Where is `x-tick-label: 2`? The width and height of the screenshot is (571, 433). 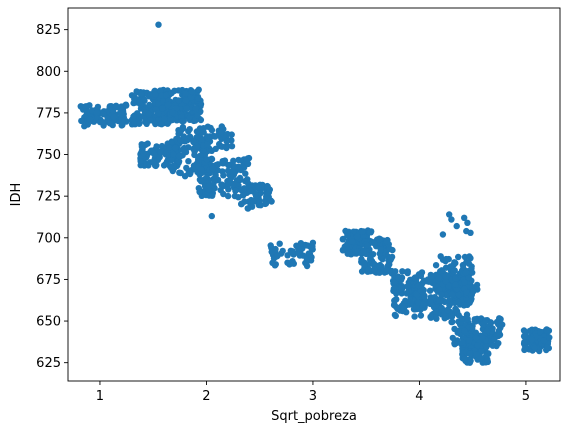
x-tick-label: 2 is located at coordinates (206, 396).